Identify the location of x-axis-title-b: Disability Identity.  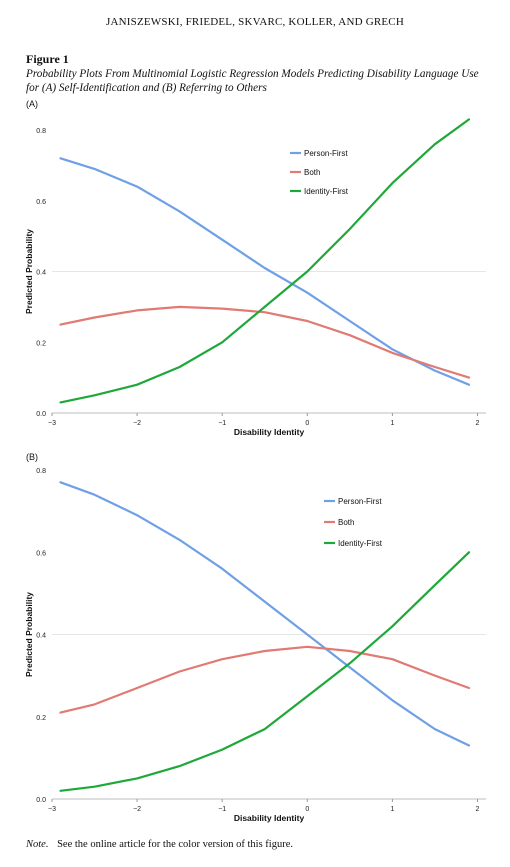
(269, 818).